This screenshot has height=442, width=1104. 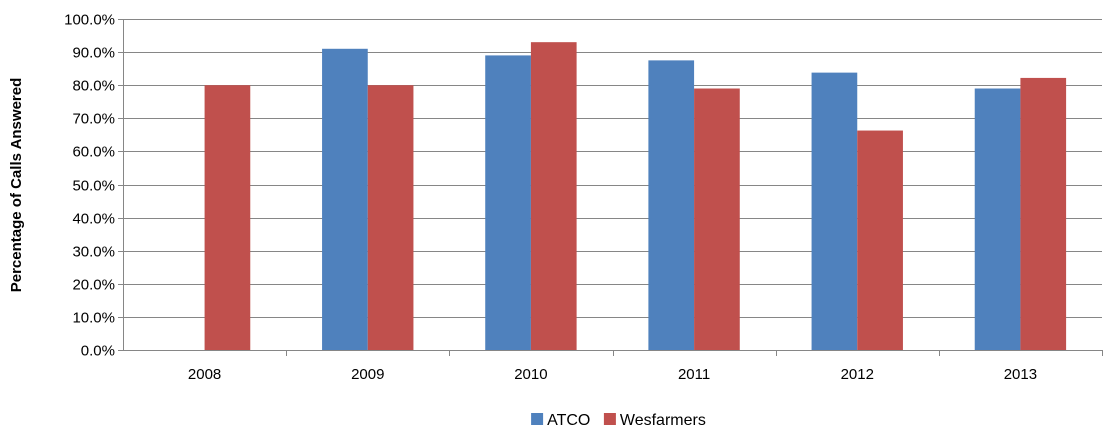 I want to click on y-tick-label: 100.0%, so click(x=89, y=20).